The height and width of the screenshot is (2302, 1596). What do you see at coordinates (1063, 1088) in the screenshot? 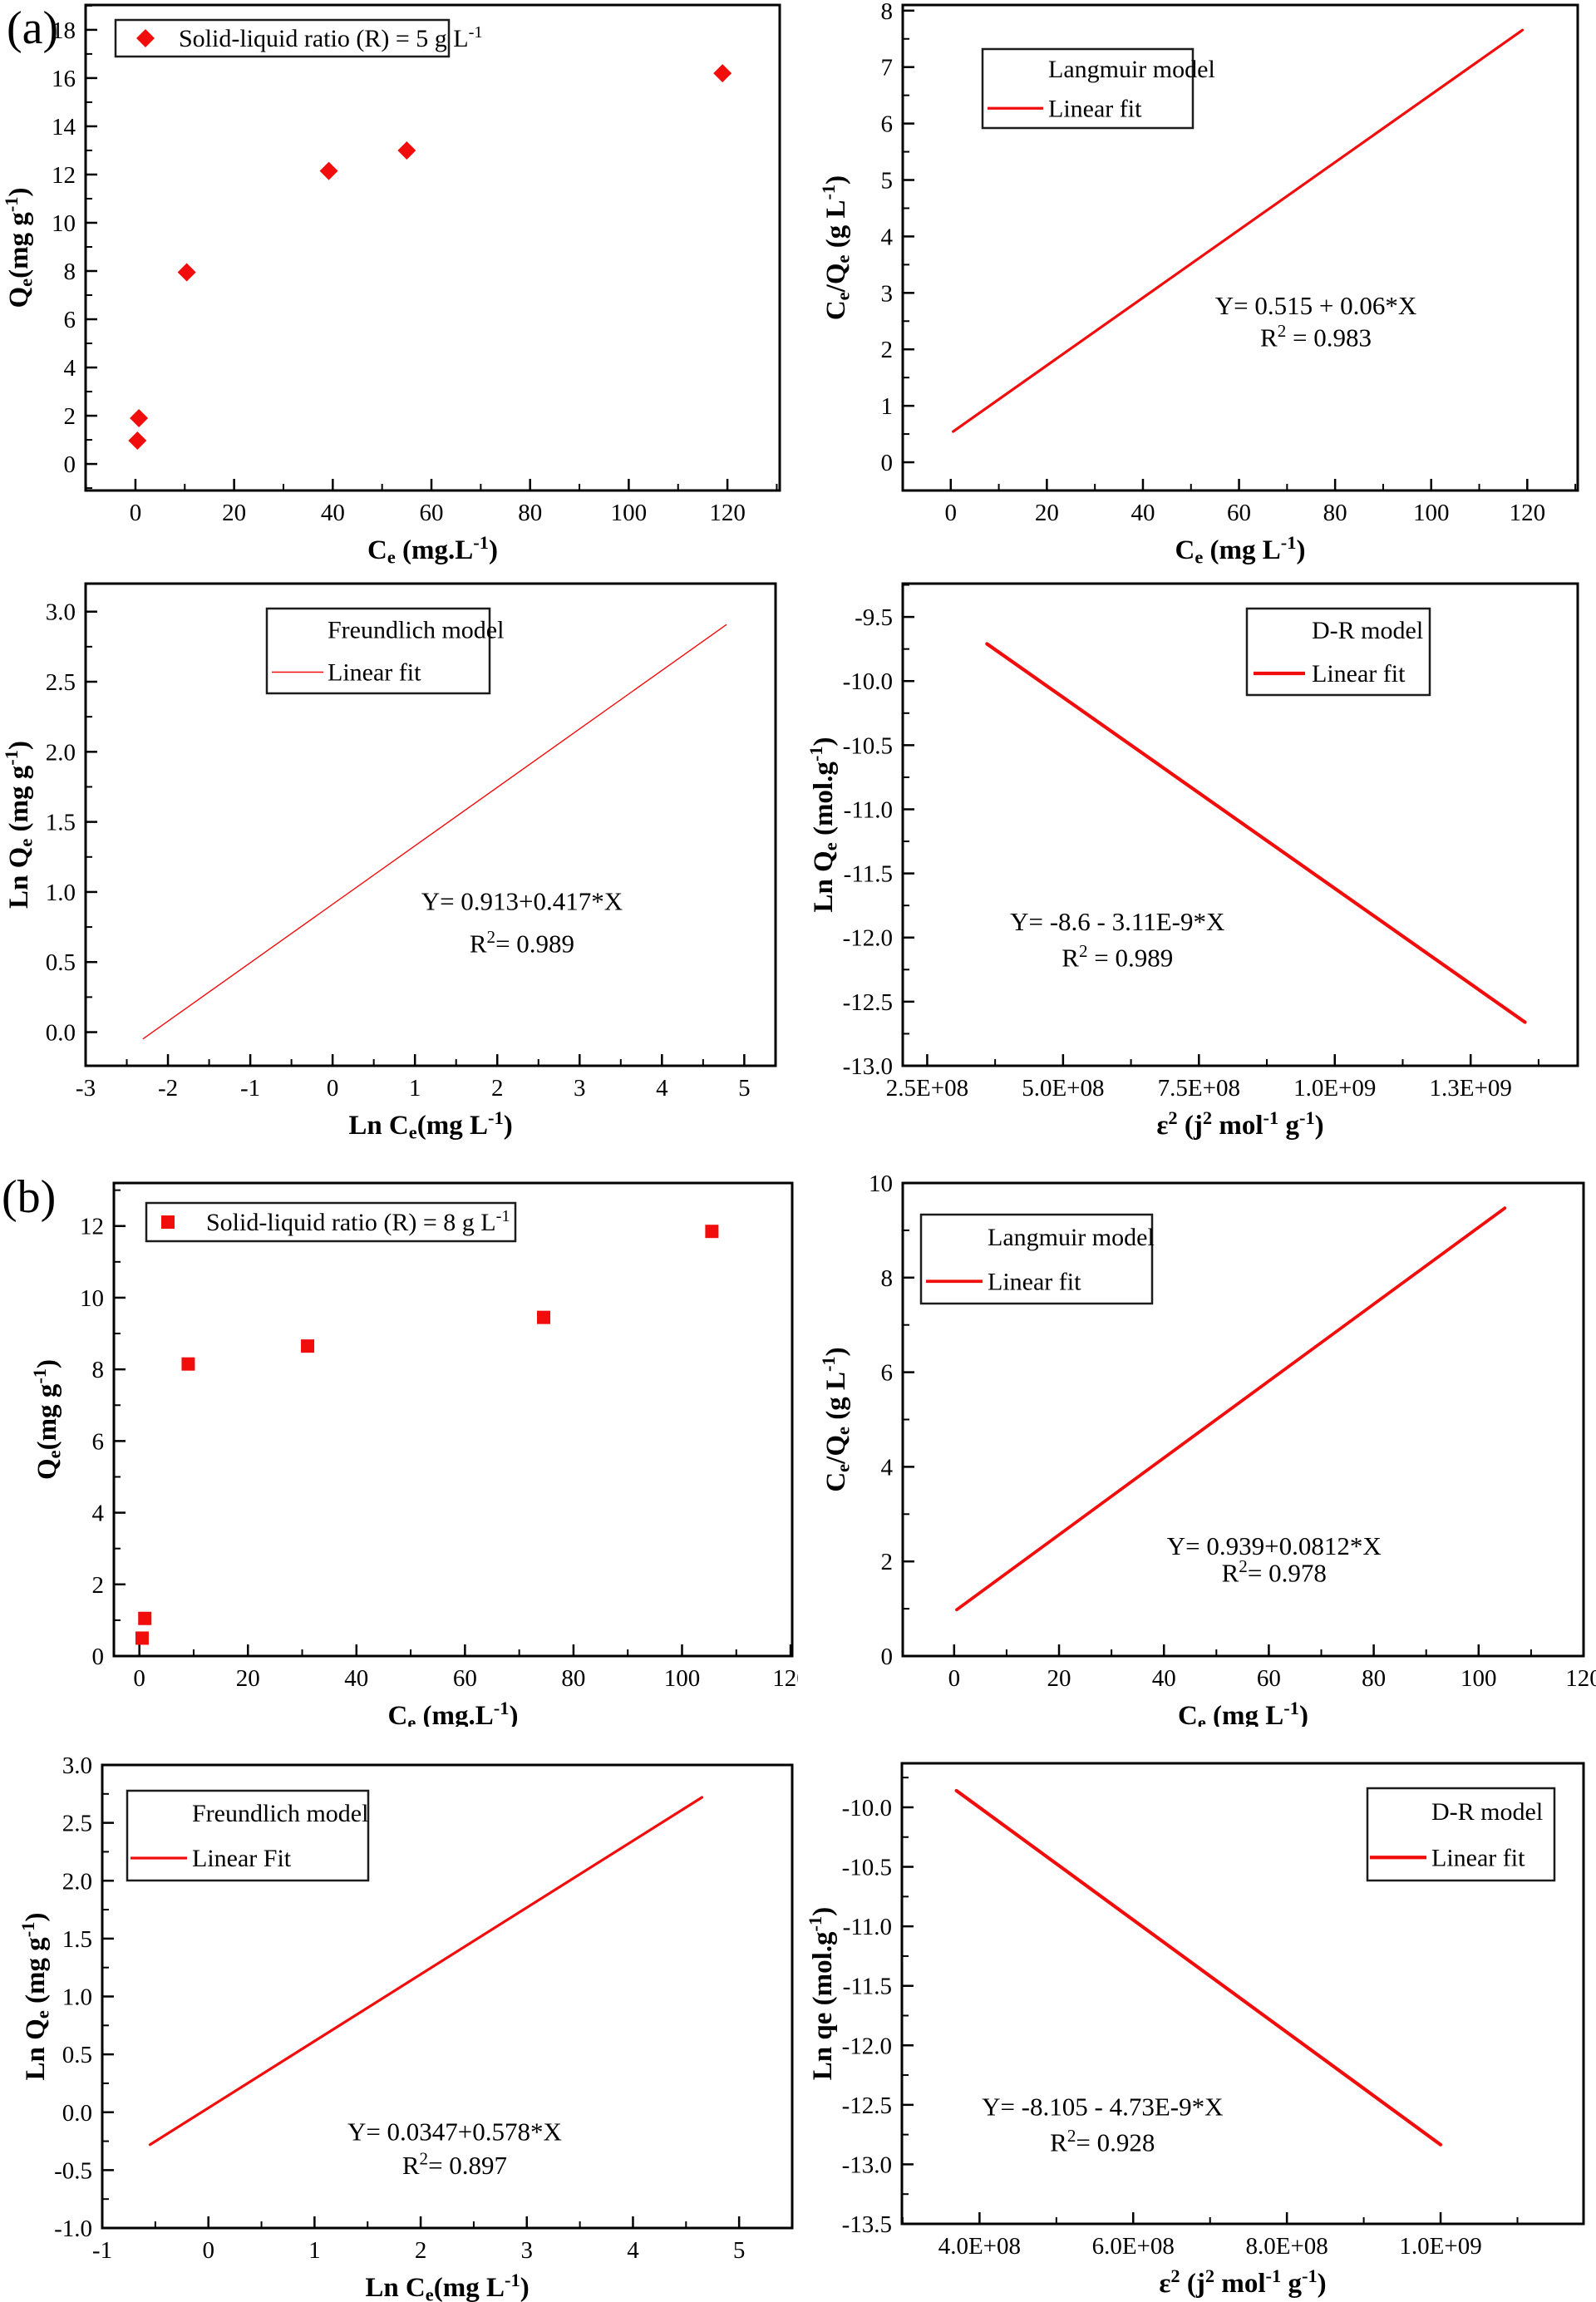
I see `x-tick-label: 5.0E+08` at bounding box center [1063, 1088].